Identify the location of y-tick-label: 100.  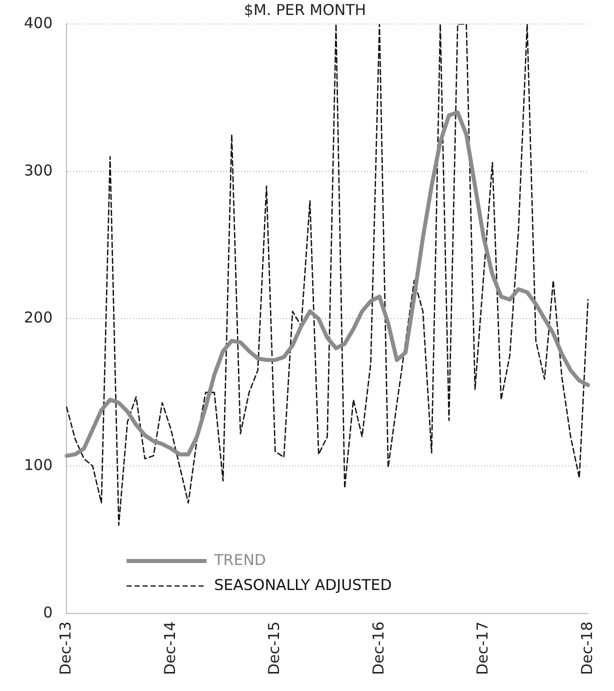
(38, 465).